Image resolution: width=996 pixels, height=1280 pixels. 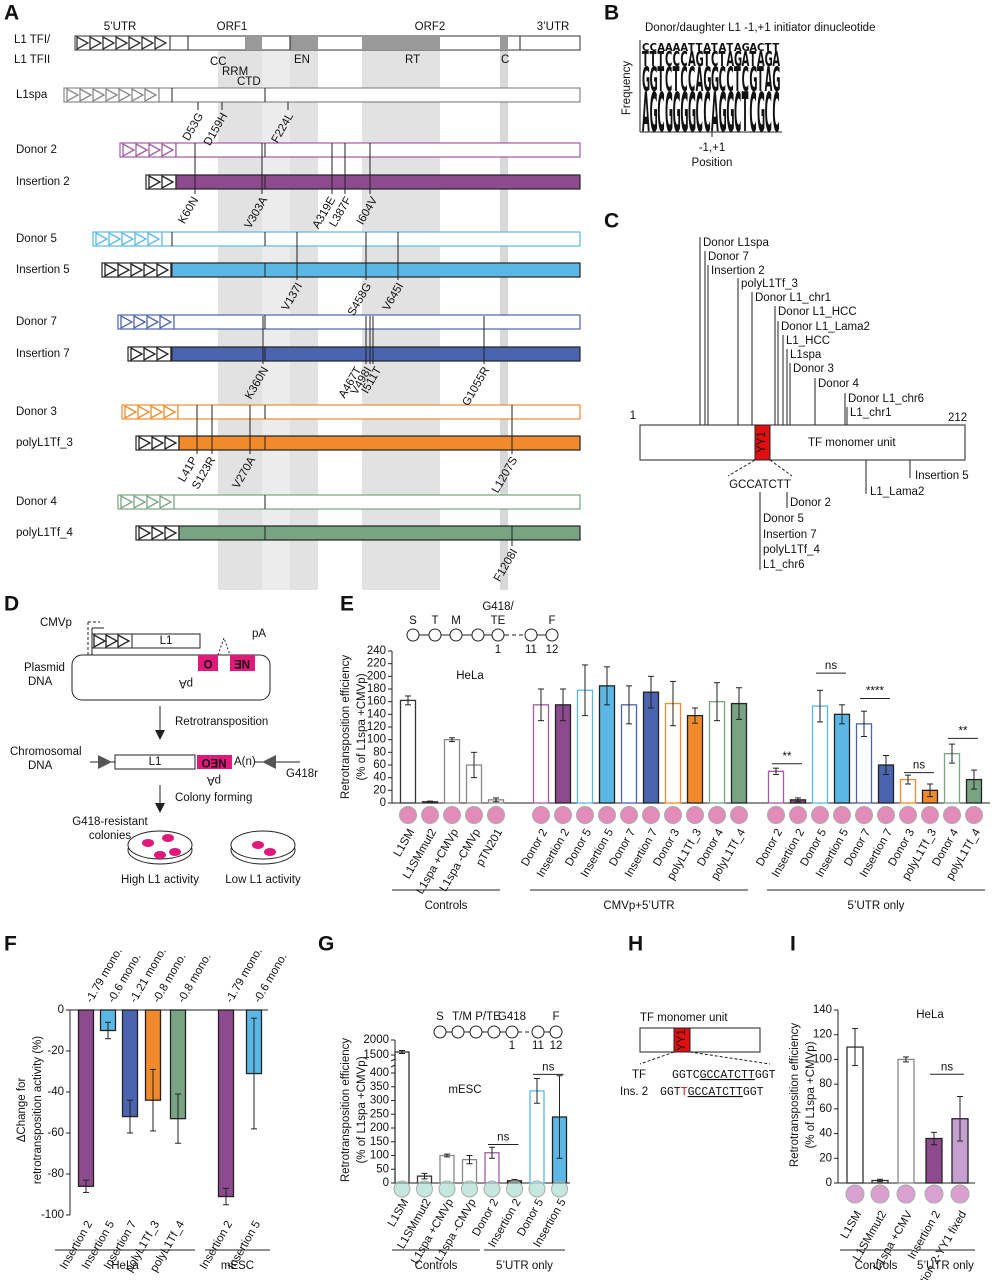 What do you see at coordinates (376, 651) in the screenshot?
I see `y-tick-label: 240` at bounding box center [376, 651].